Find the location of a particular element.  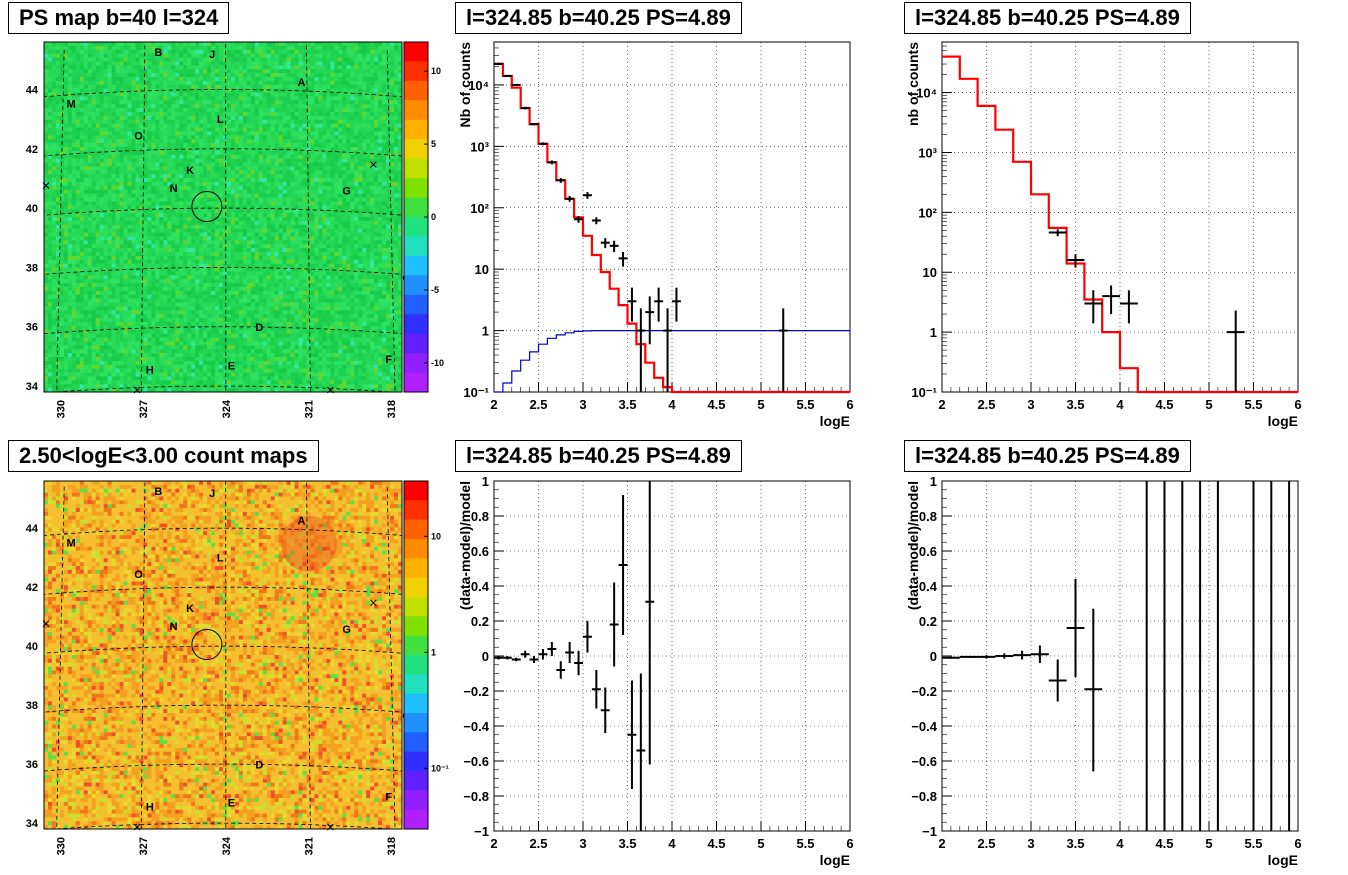

lon-tick-label: 327 is located at coordinates (144, 846).